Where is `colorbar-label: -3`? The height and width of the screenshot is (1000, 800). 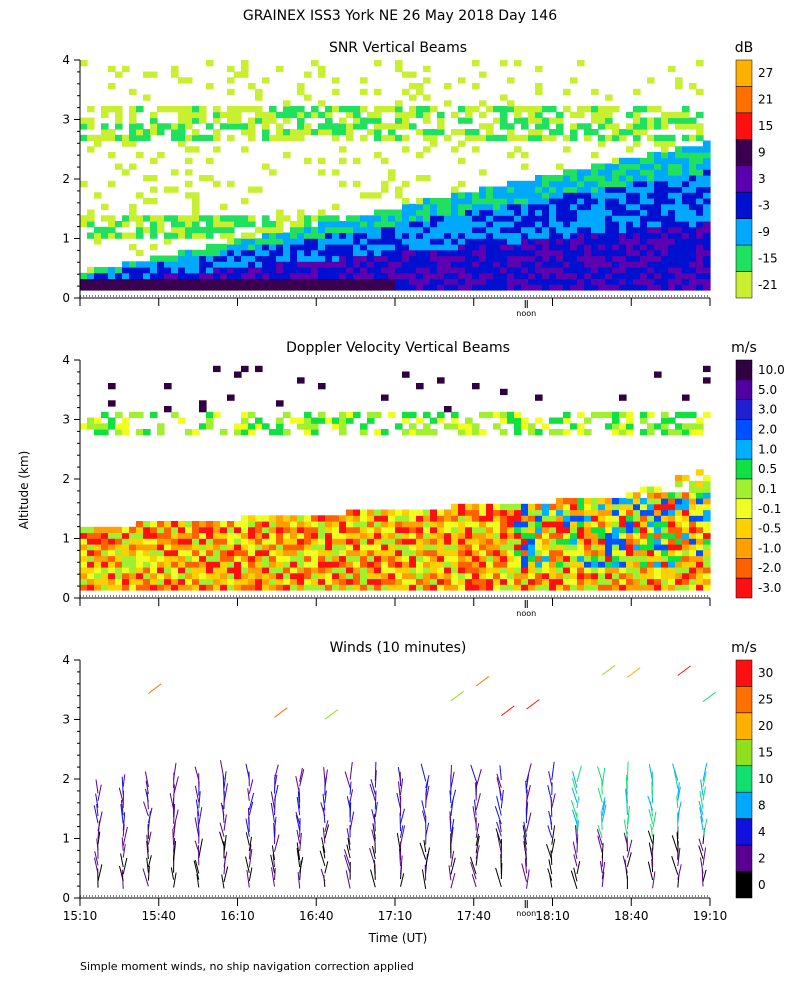
colorbar-label: -3 is located at coordinates (764, 205).